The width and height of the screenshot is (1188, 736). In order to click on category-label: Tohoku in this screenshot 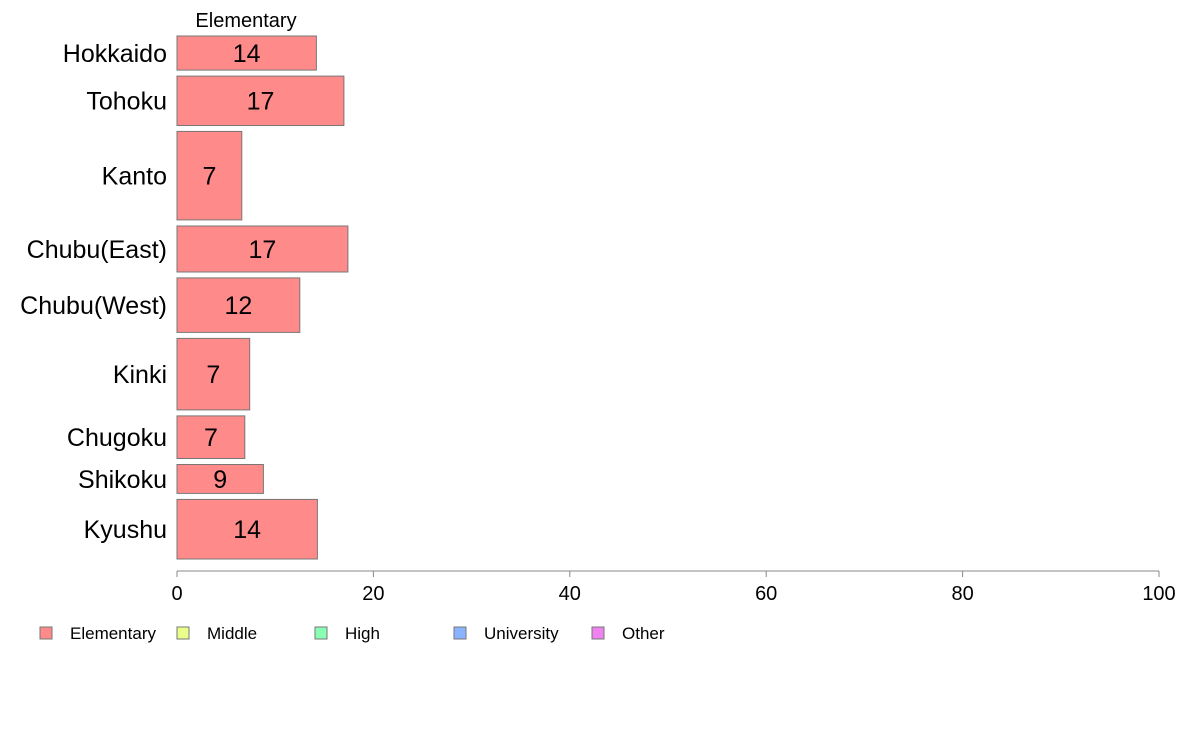, I will do `click(126, 102)`.